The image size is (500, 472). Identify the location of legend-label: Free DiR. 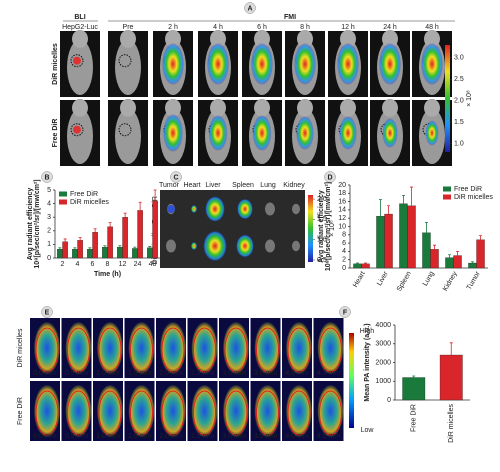
(468, 189).